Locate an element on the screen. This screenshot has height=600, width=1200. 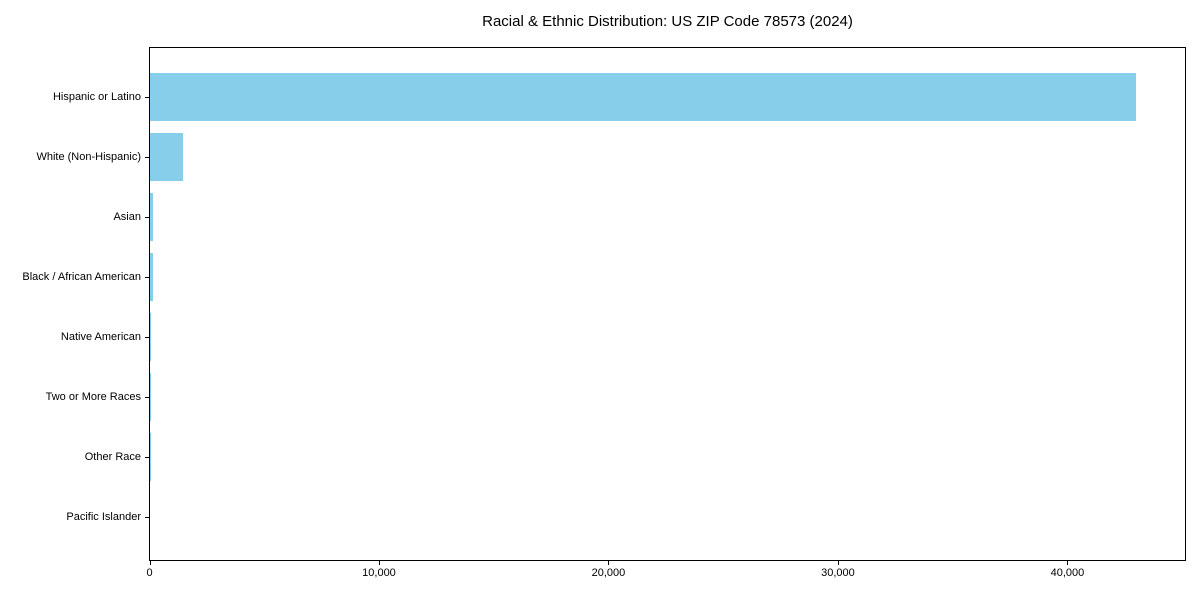
y-tick-label: Other Race is located at coordinates (112, 457).